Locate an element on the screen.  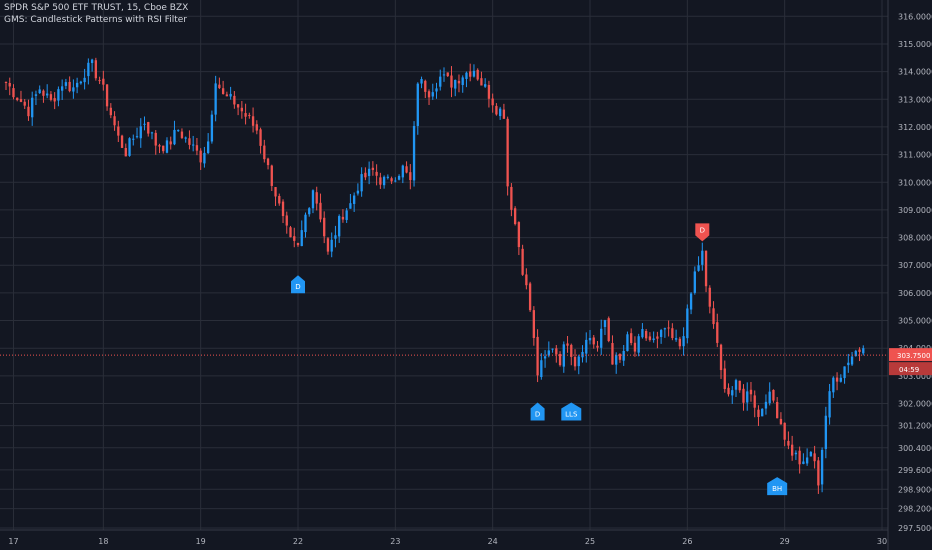
price-tag-value: 303.7500 is located at coordinates (913, 356).